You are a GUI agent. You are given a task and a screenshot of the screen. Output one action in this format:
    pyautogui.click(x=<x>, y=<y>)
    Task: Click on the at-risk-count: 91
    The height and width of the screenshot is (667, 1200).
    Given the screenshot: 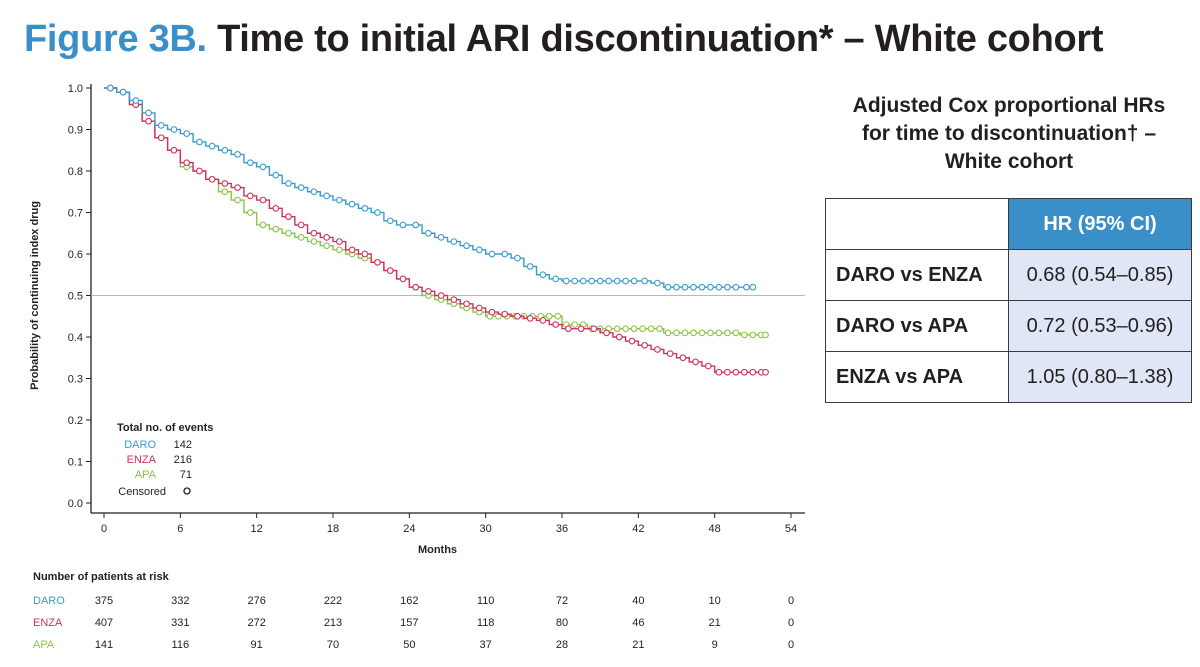 What is the action you would take?
    pyautogui.click(x=257, y=645)
    